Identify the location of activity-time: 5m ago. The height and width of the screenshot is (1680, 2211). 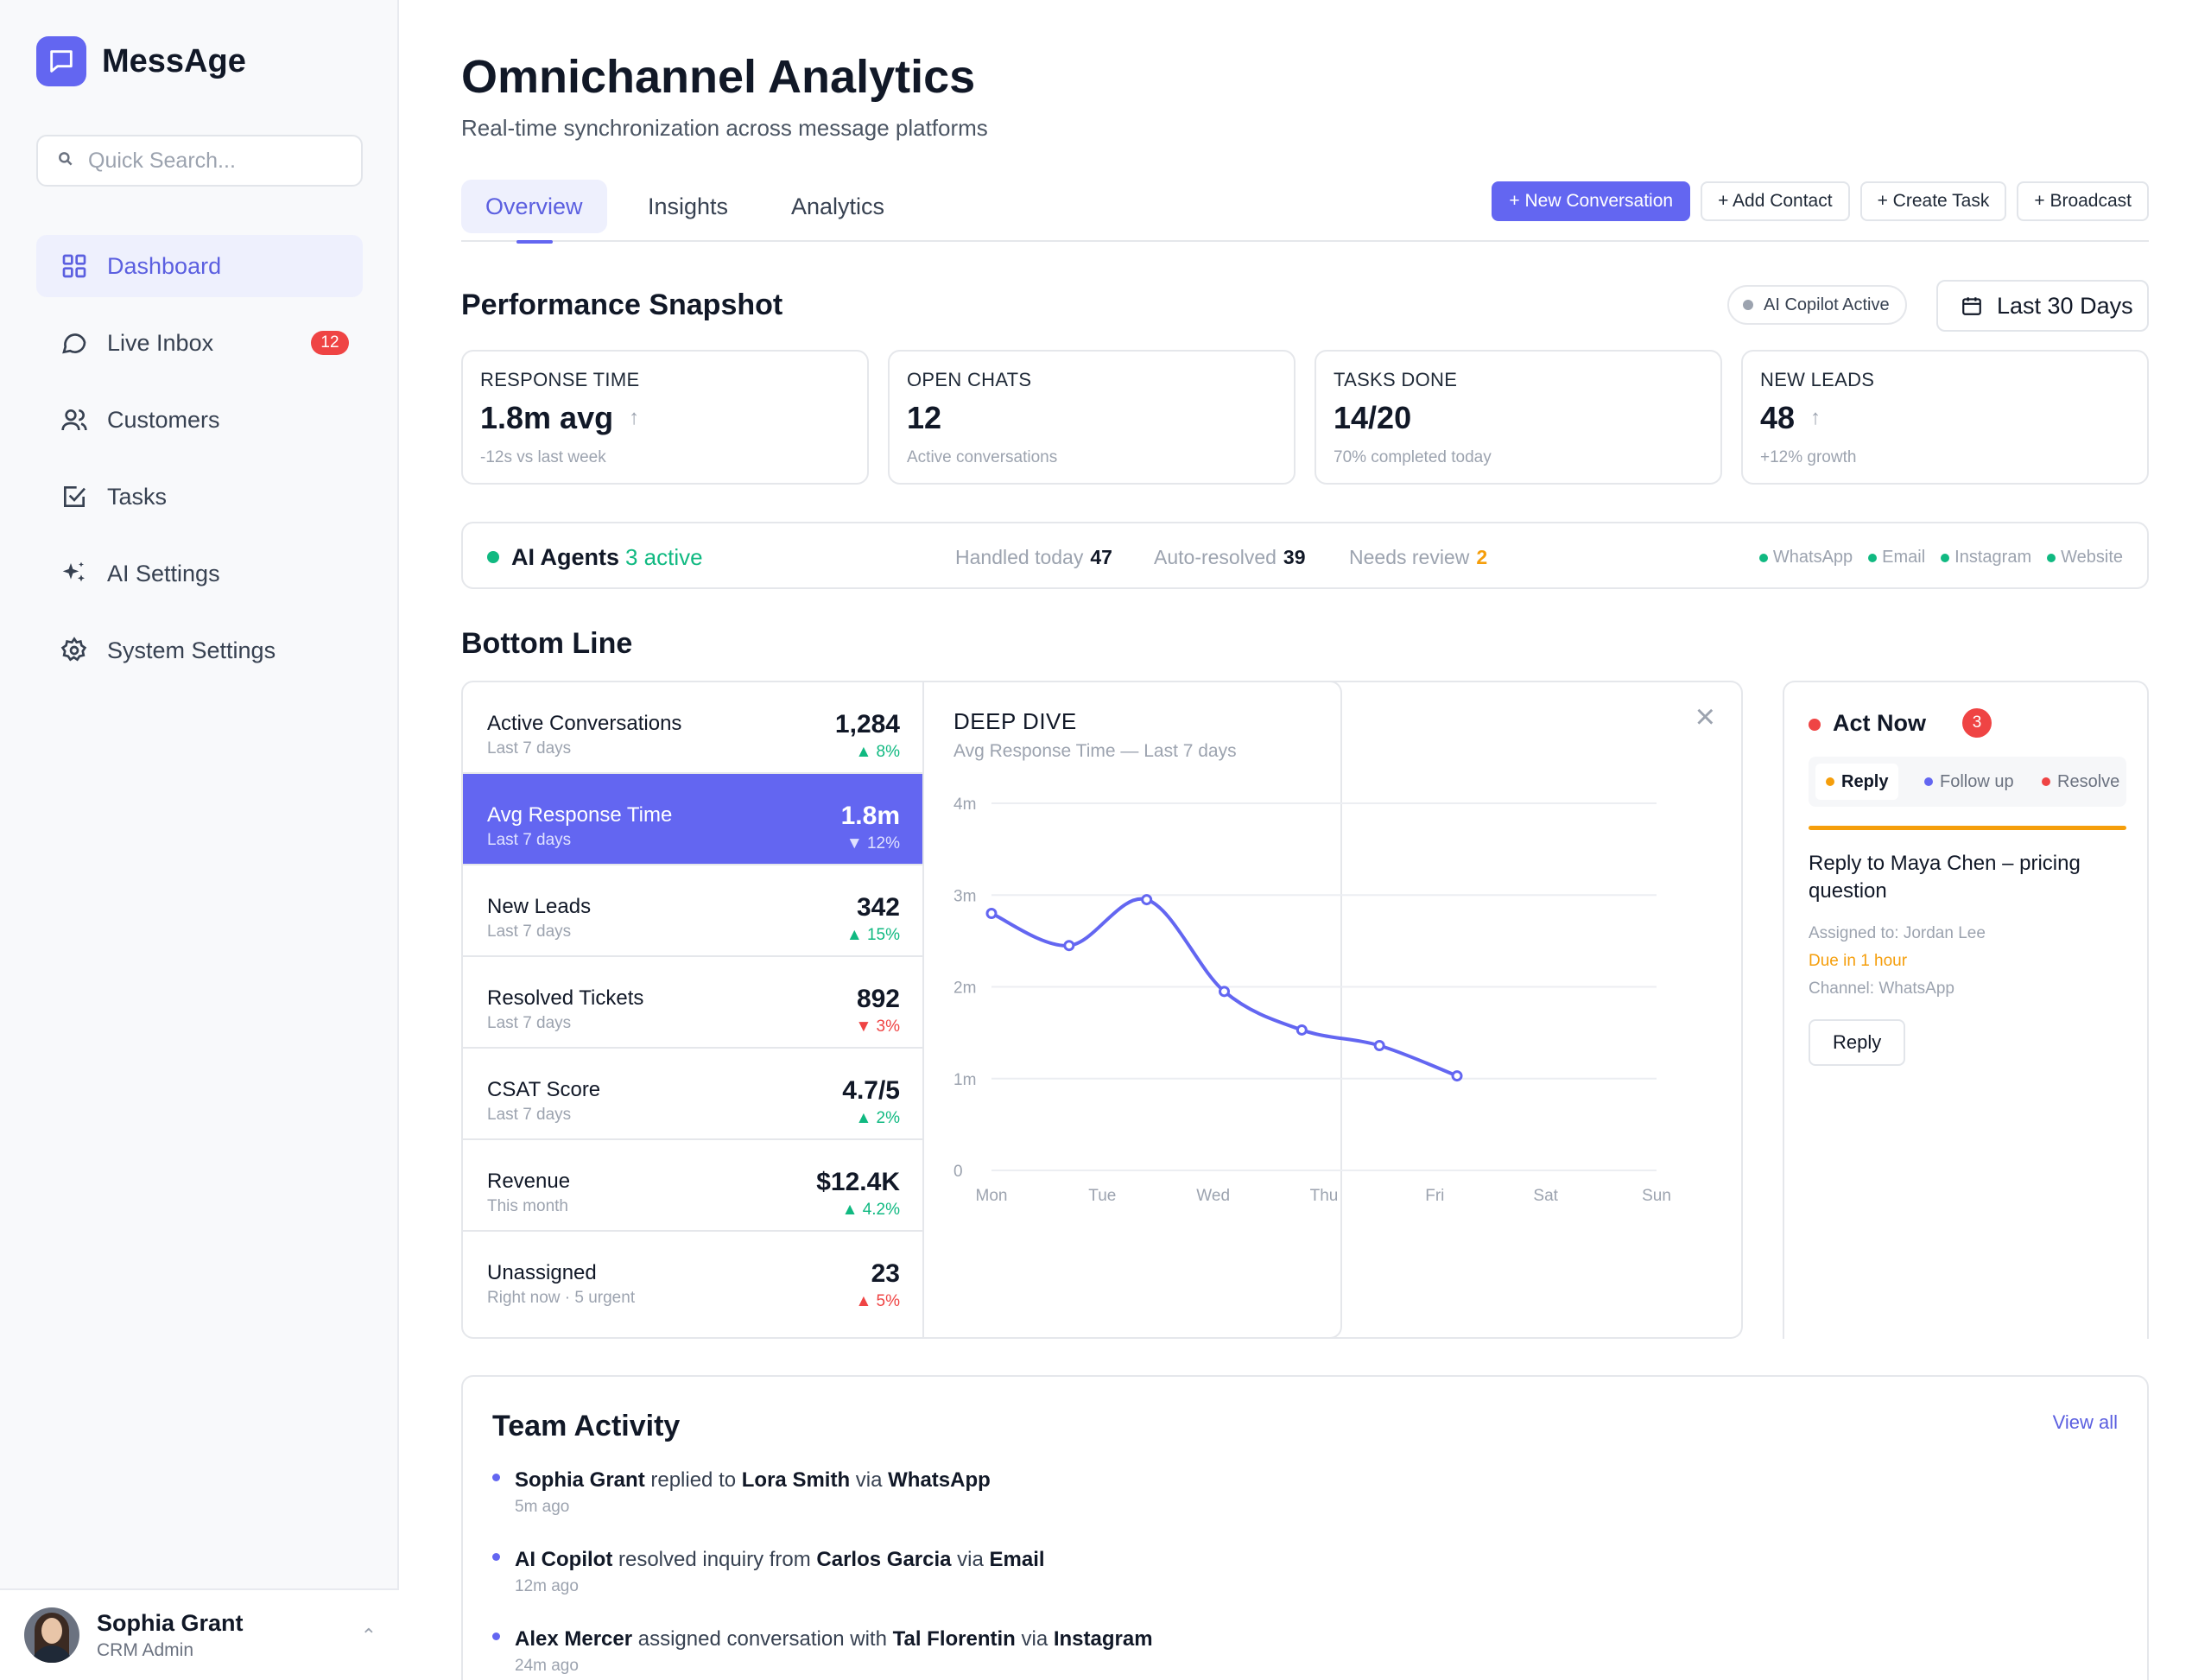
(542, 1507).